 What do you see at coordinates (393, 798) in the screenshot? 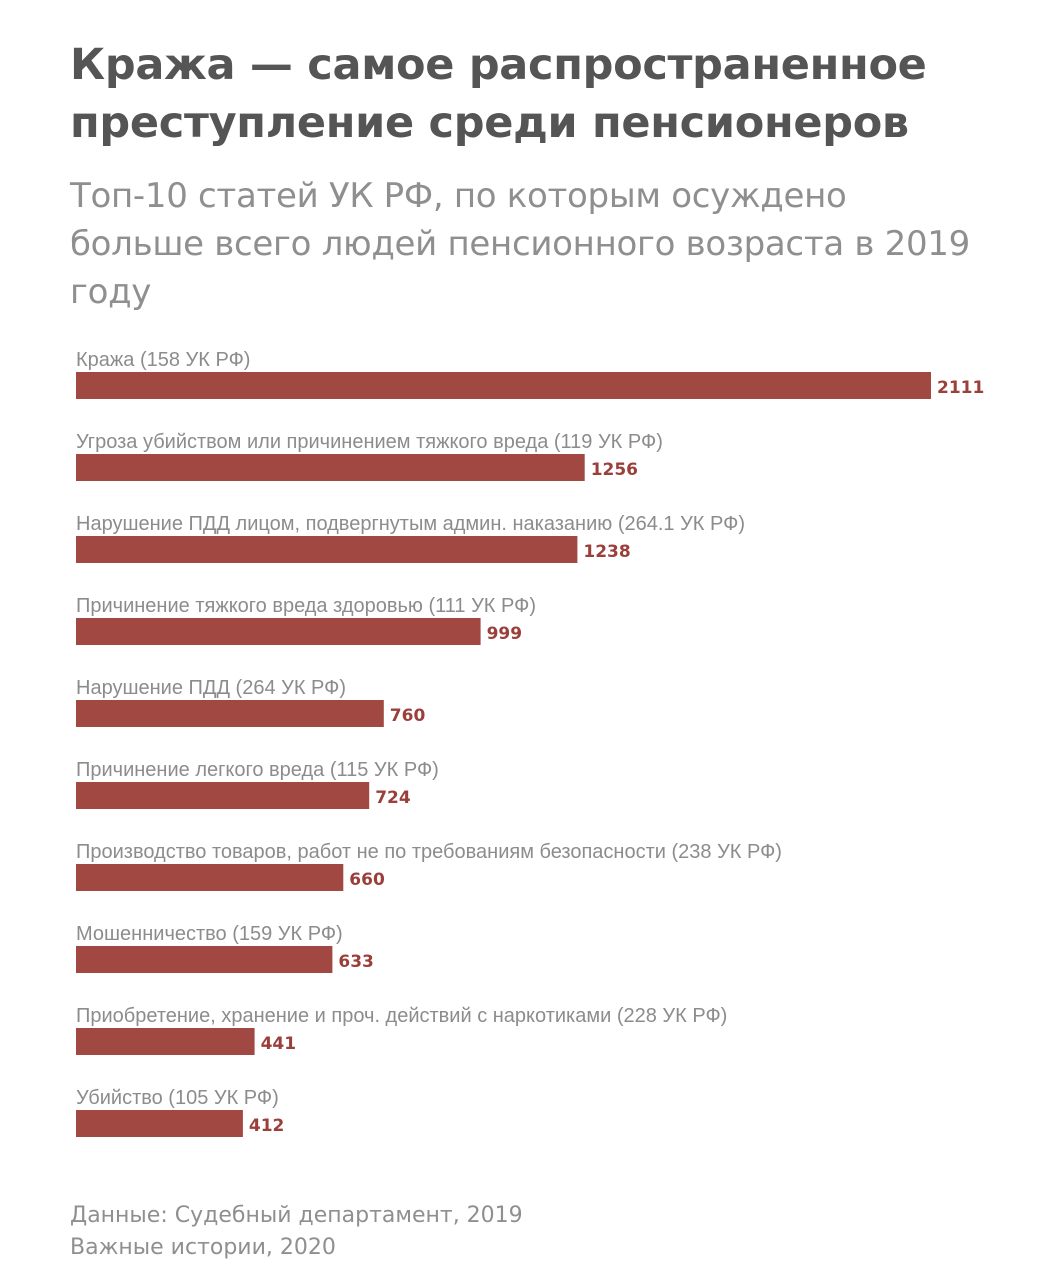
I see `value-label: 724` at bounding box center [393, 798].